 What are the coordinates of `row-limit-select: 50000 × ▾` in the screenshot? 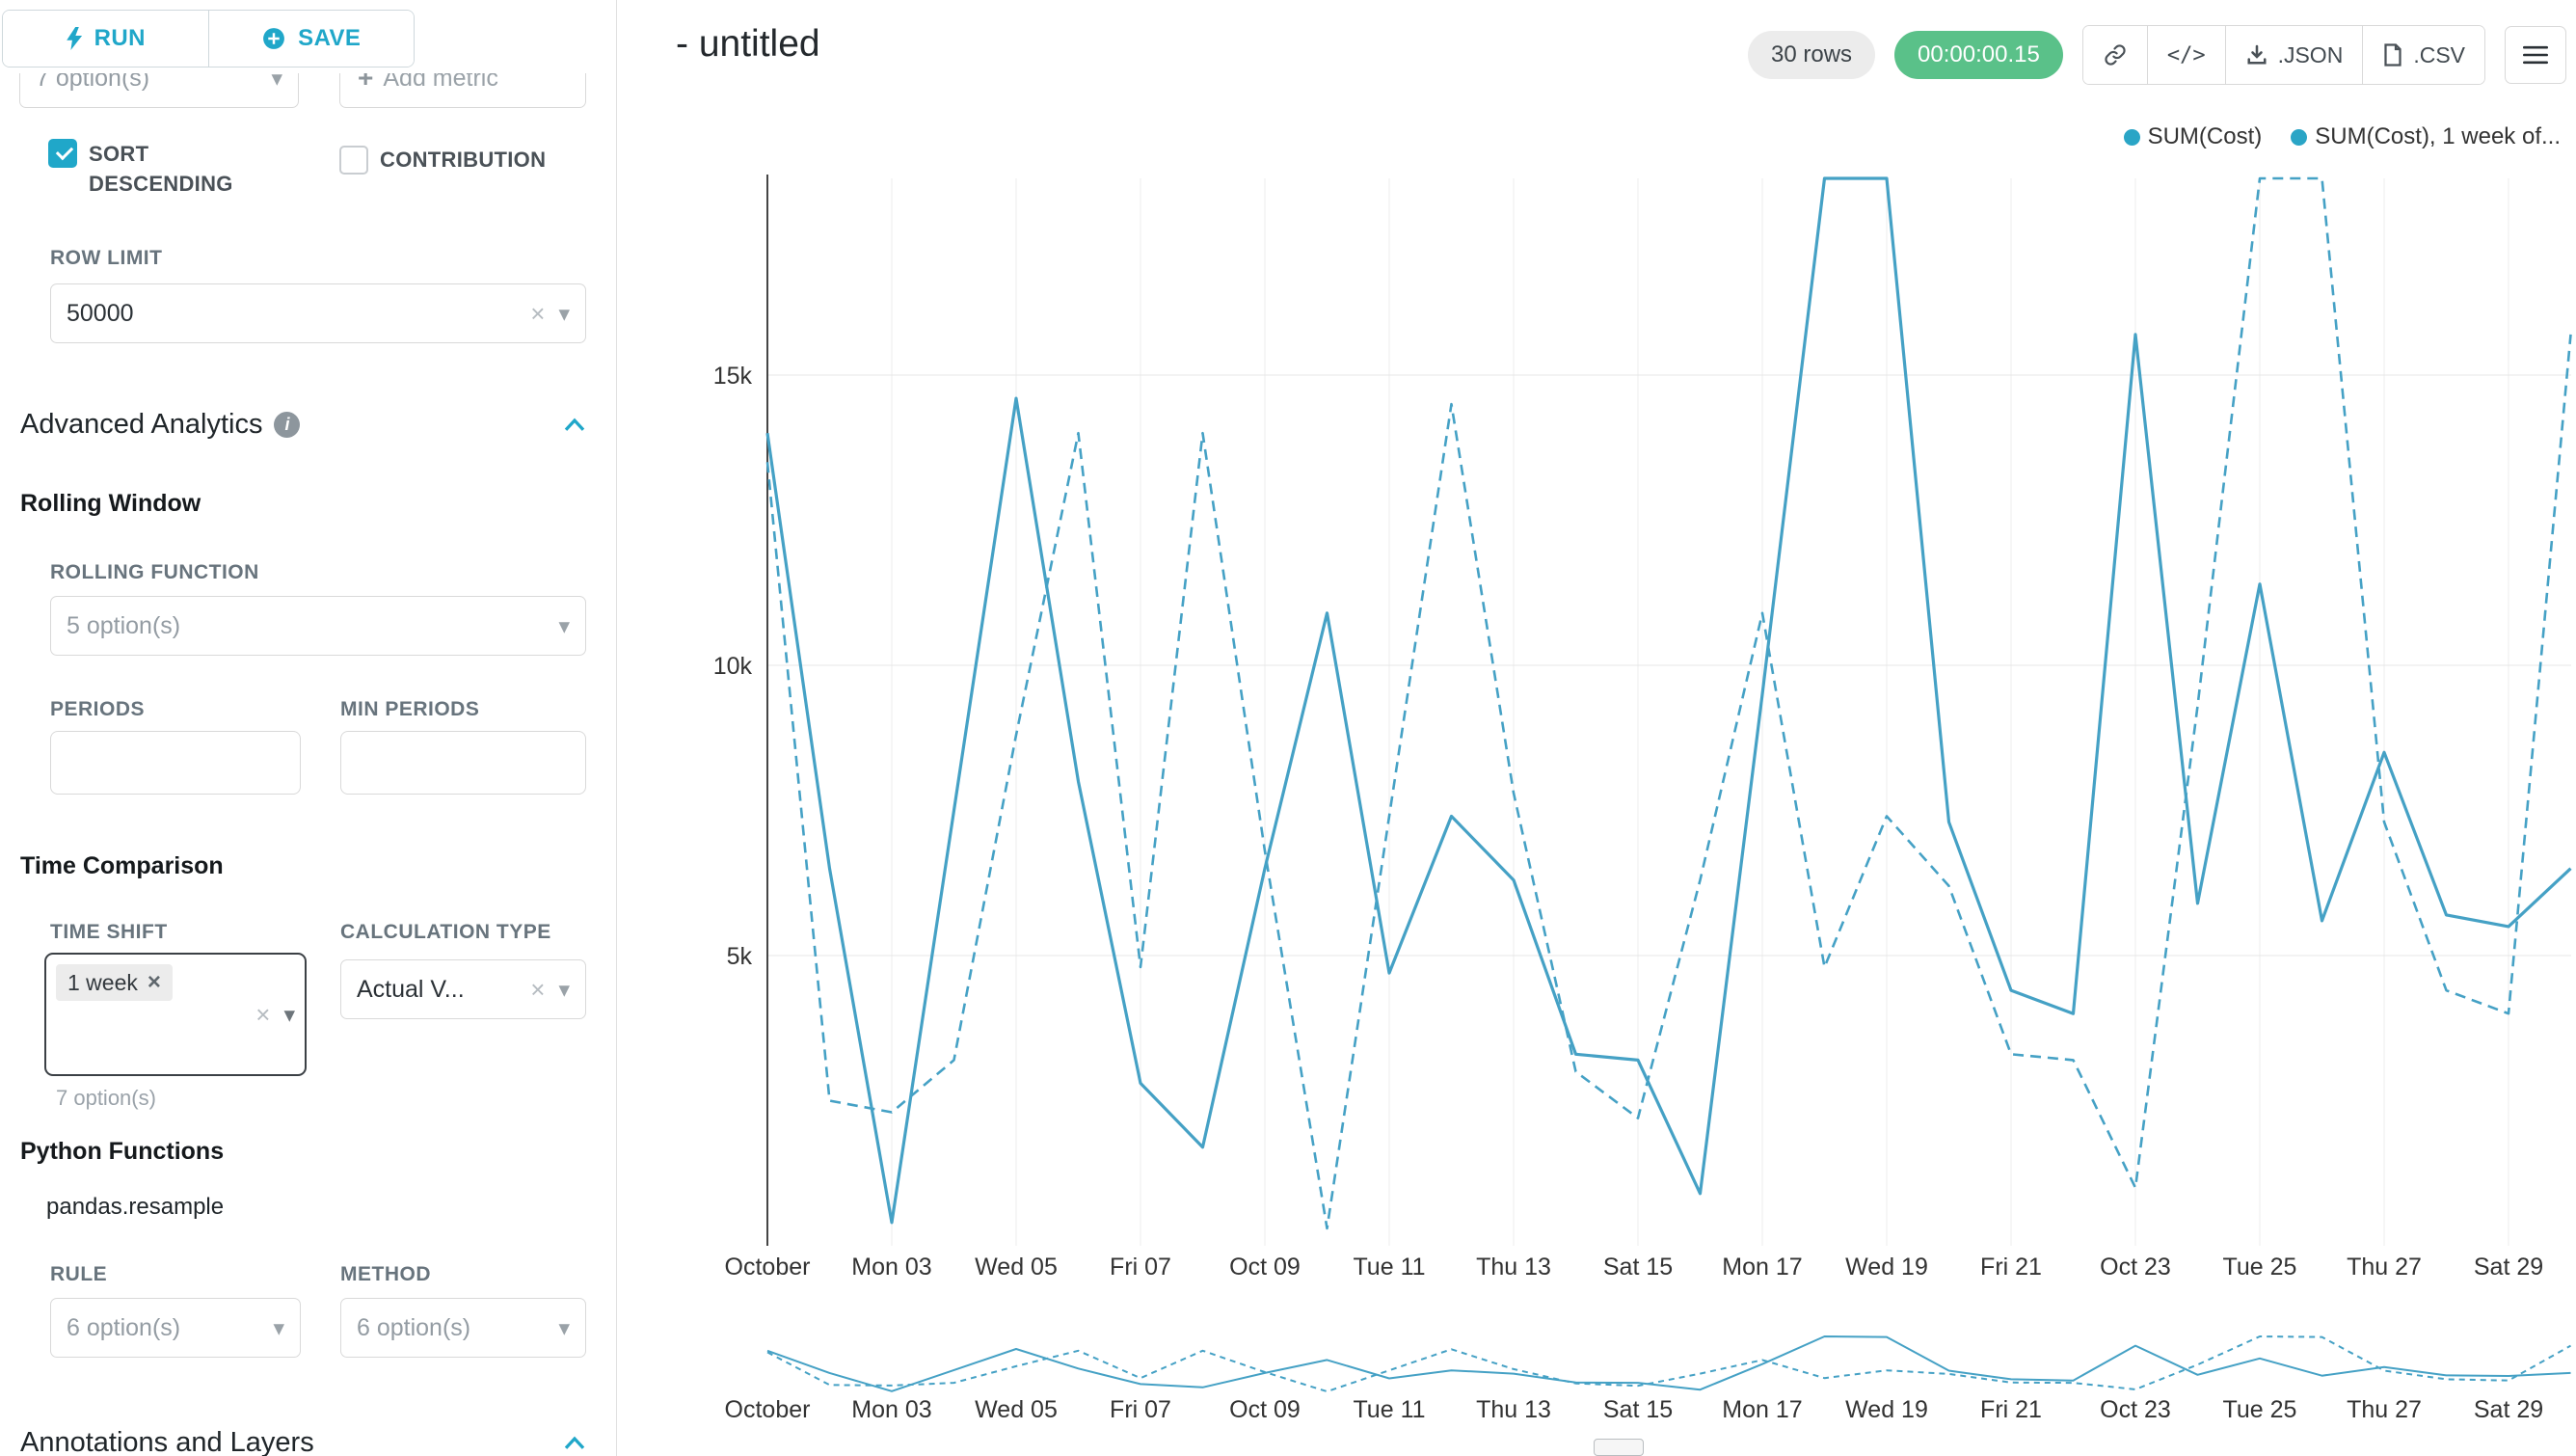 It's located at (318, 313).